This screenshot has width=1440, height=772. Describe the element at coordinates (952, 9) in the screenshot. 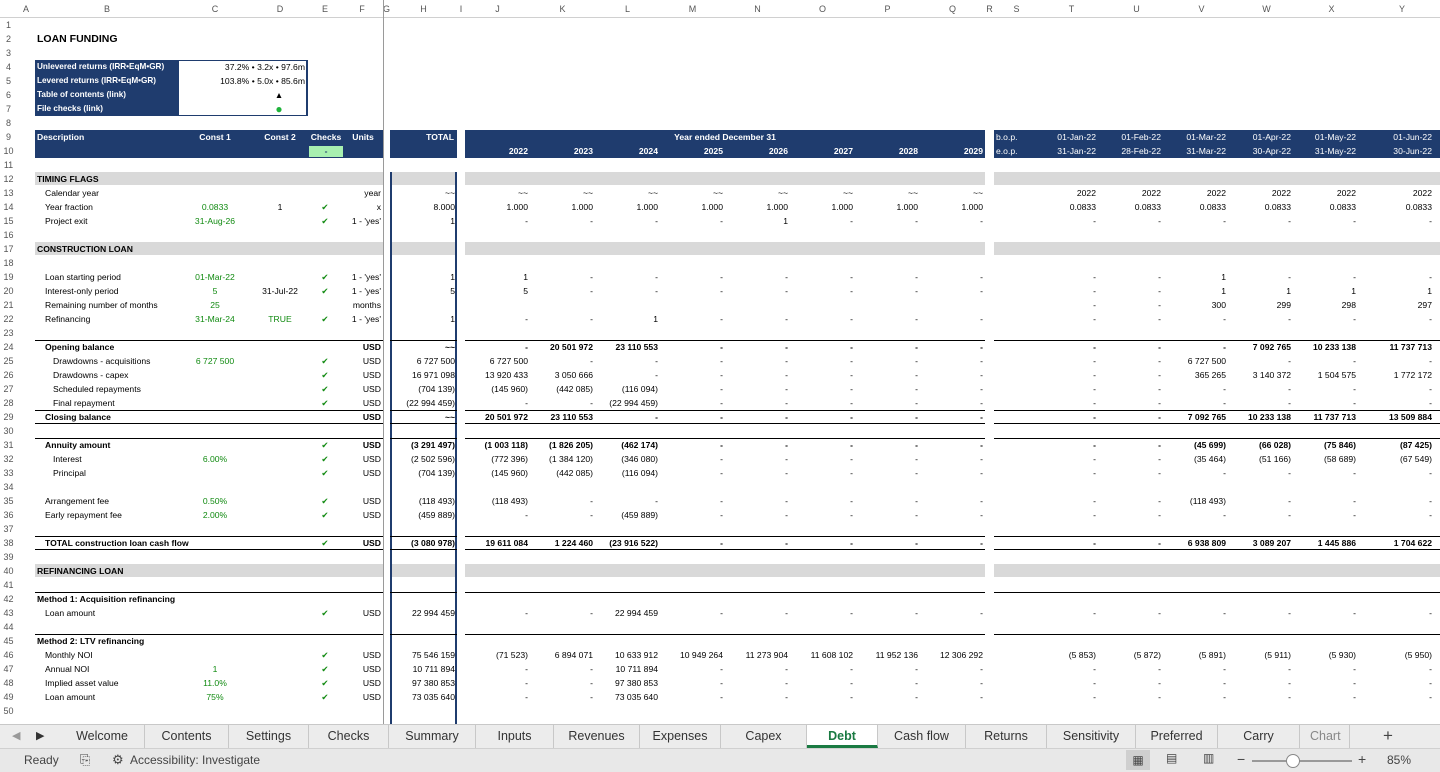

I see `column-header-q: Q` at that location.